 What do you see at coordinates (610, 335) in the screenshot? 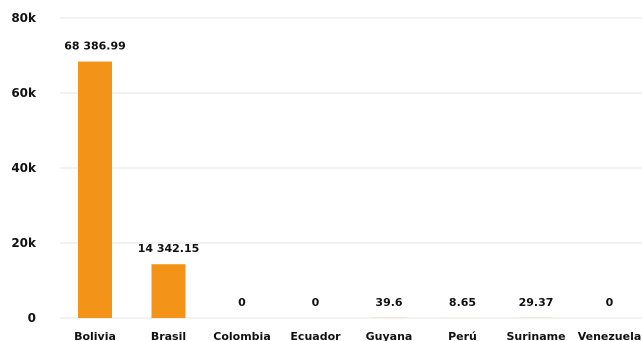
I see `x-tick-label-venezuela: Venezuela` at bounding box center [610, 335].